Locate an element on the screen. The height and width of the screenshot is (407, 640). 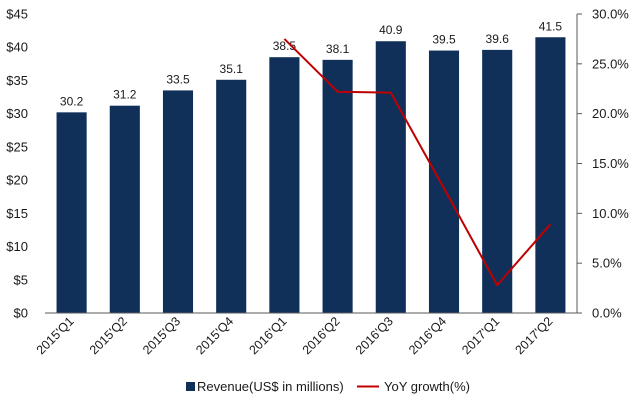
left-axis-tick-label: $25 is located at coordinates (17, 146).